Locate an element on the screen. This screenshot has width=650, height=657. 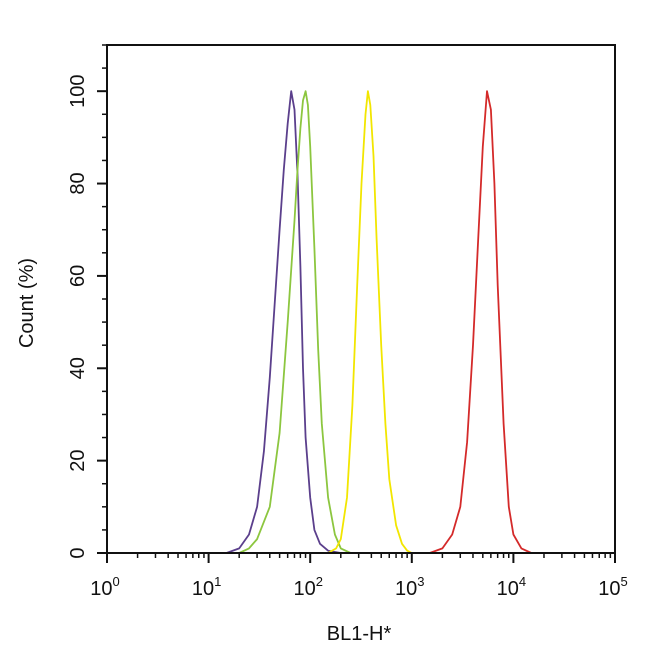
y-tick-label: 40 is located at coordinates (78, 368).